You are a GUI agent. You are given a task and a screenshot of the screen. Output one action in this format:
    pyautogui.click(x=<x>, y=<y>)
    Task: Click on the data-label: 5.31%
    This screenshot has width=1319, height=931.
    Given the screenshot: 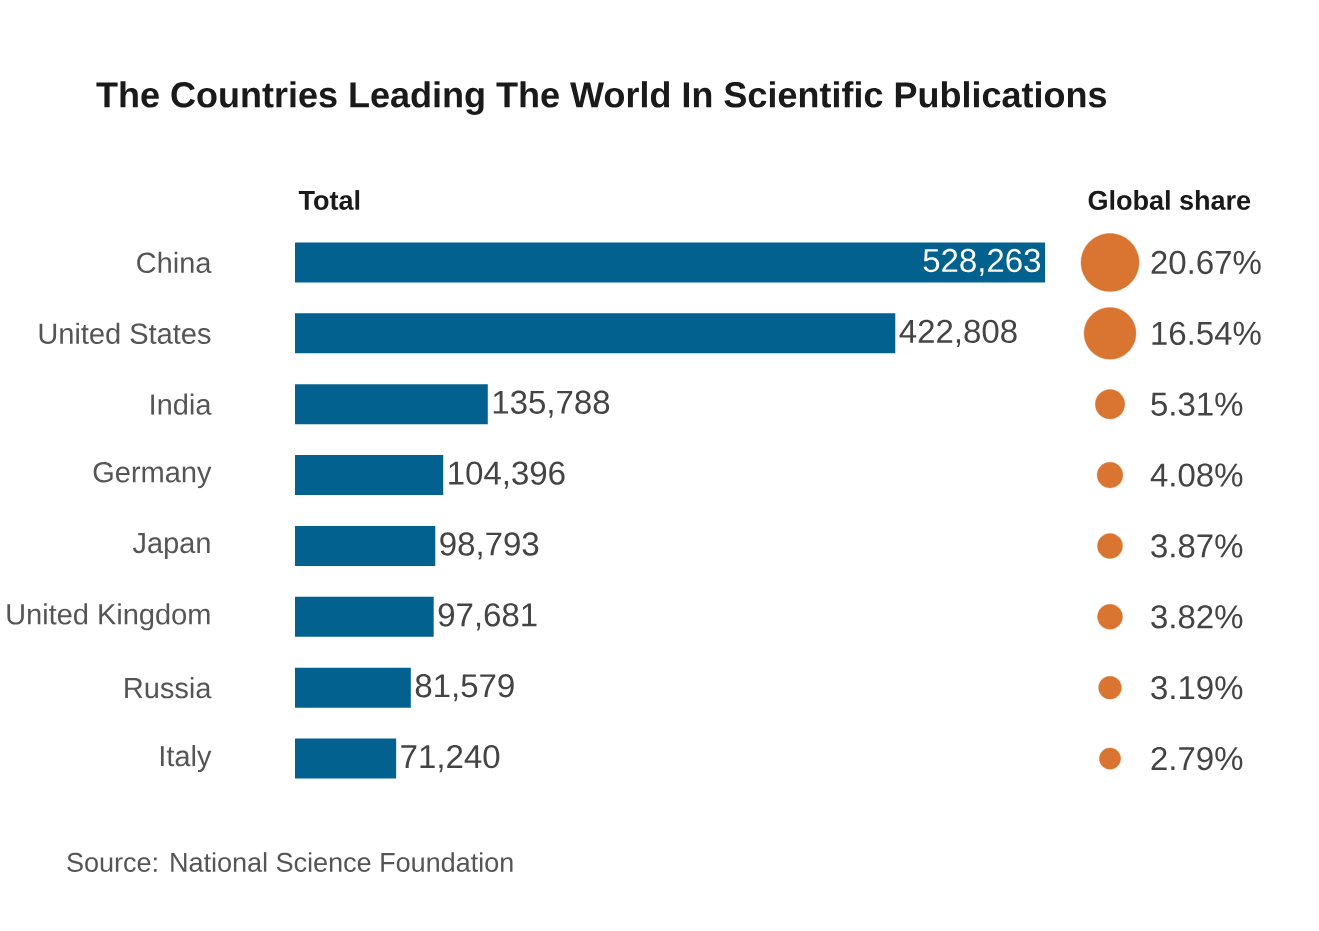 What is the action you would take?
    pyautogui.click(x=1197, y=404)
    